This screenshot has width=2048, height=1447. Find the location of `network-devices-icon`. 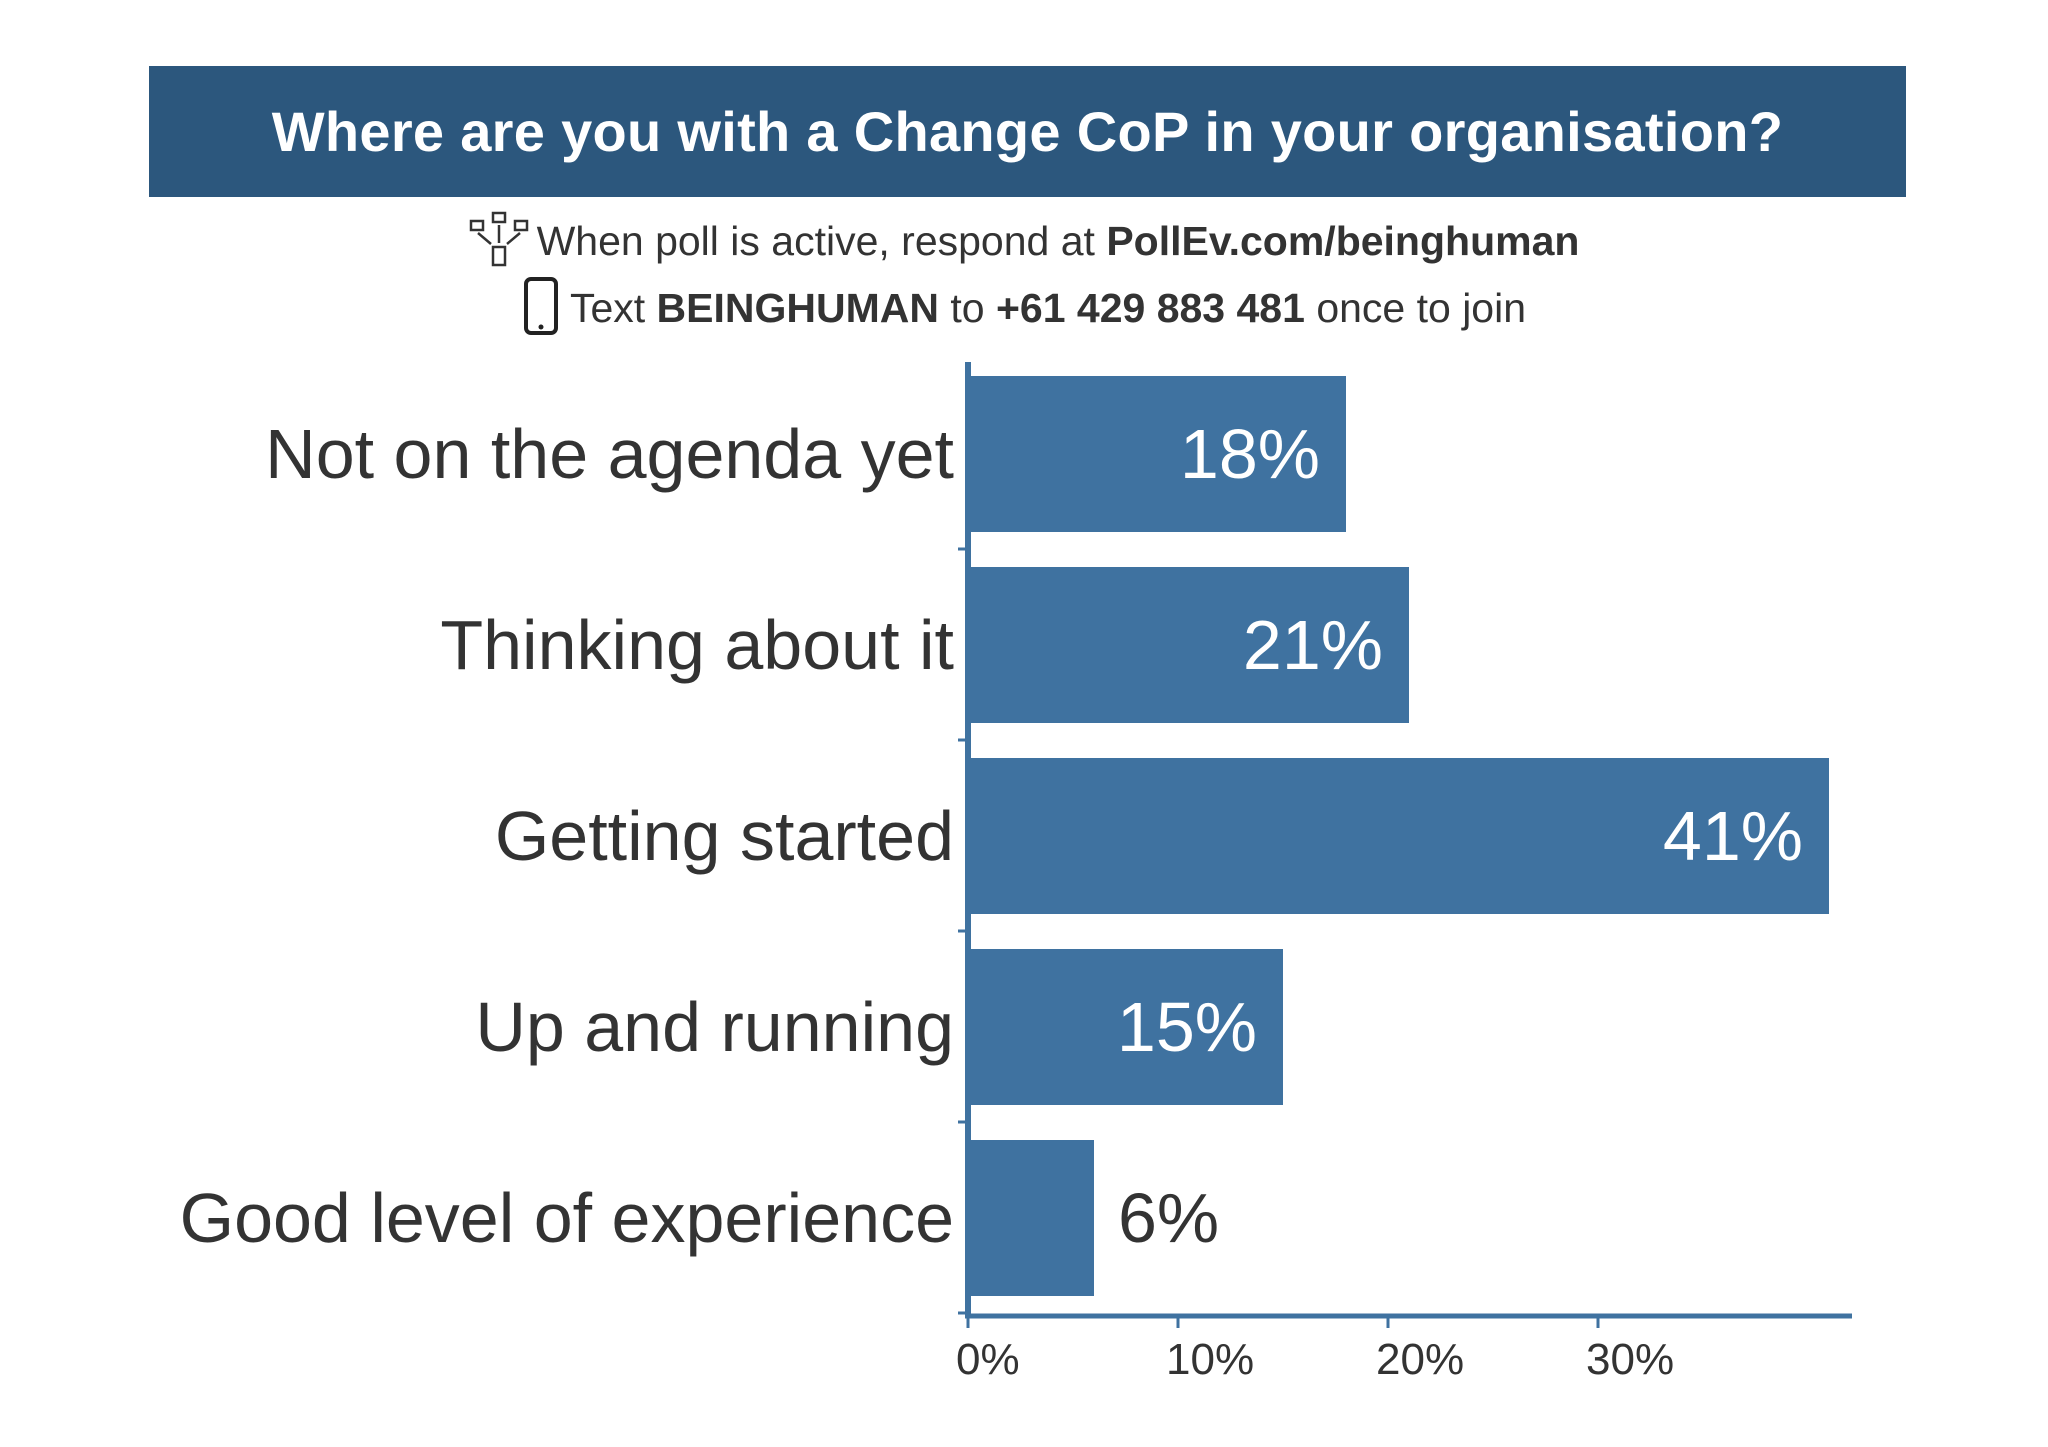

network-devices-icon is located at coordinates (499, 244).